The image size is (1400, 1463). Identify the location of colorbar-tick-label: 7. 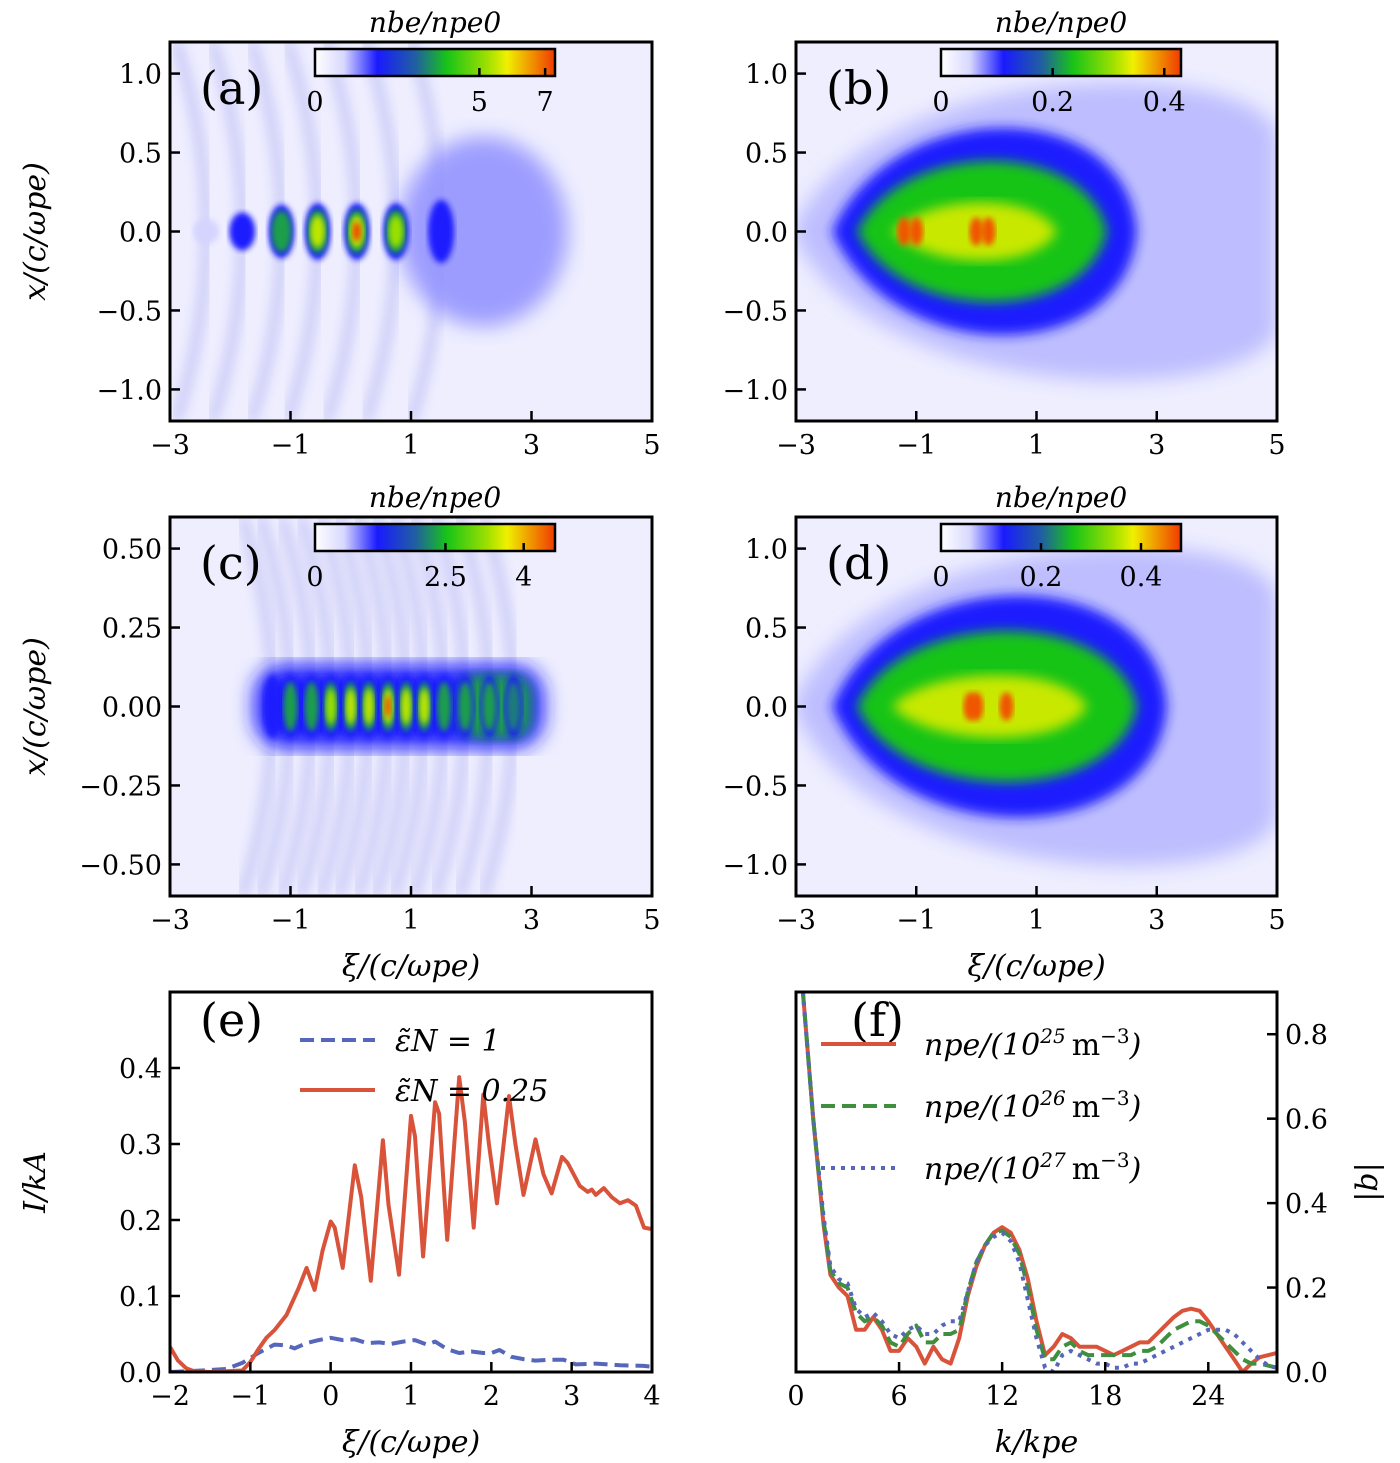
(545, 102).